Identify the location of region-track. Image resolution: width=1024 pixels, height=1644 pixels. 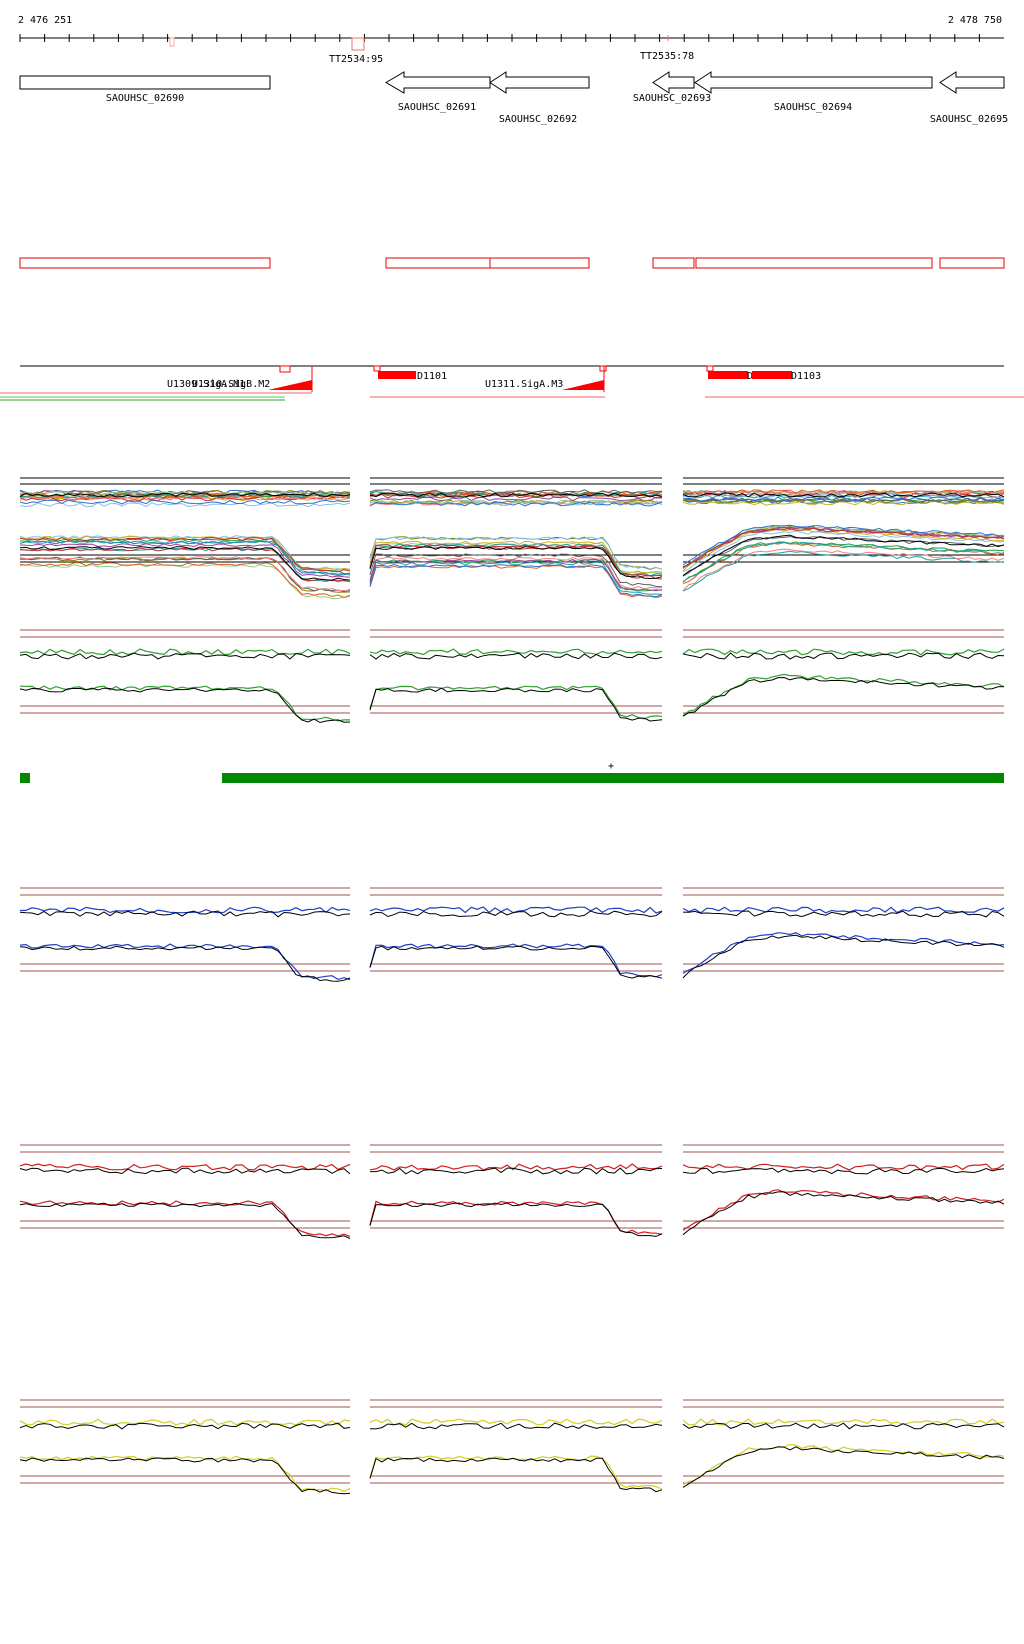
(512, 263).